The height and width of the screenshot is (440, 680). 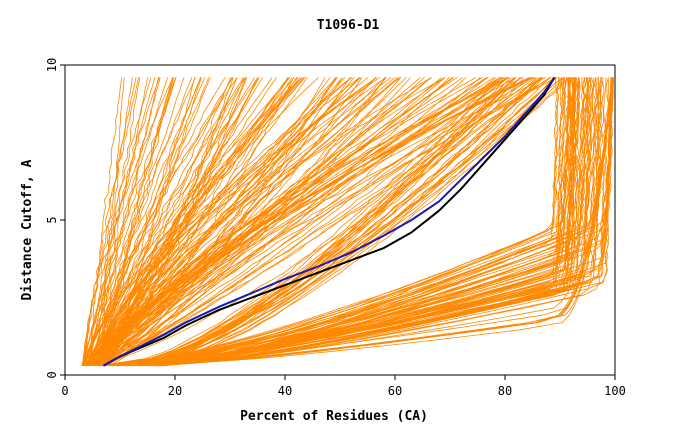 What do you see at coordinates (52, 219) in the screenshot?
I see `y-tick-label: 5` at bounding box center [52, 219].